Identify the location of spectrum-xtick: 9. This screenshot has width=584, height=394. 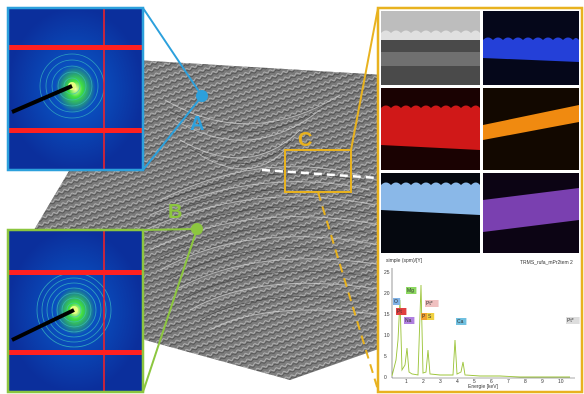
(542, 382).